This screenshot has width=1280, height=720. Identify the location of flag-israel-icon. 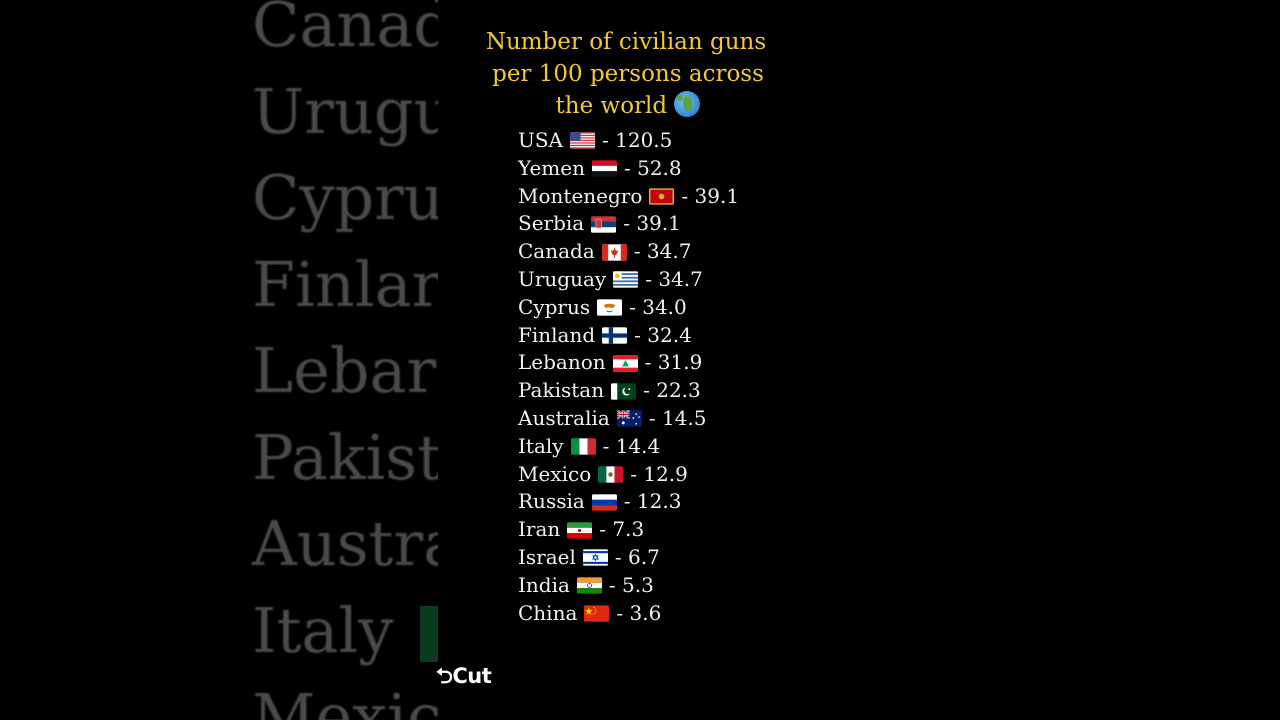
(595, 558).